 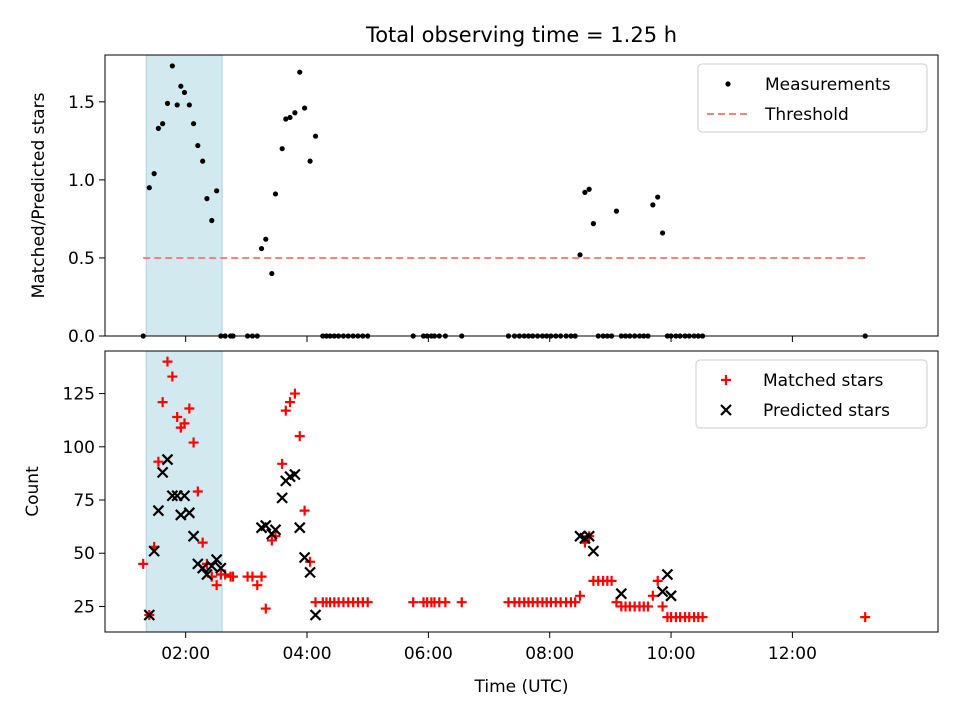 What do you see at coordinates (39, 195) in the screenshot?
I see `top-y-axis-label: Matched/Predicted stars` at bounding box center [39, 195].